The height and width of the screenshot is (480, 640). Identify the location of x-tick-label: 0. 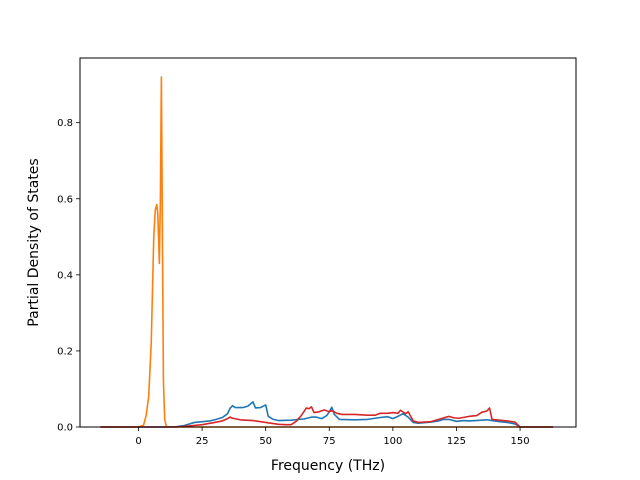
(138, 441).